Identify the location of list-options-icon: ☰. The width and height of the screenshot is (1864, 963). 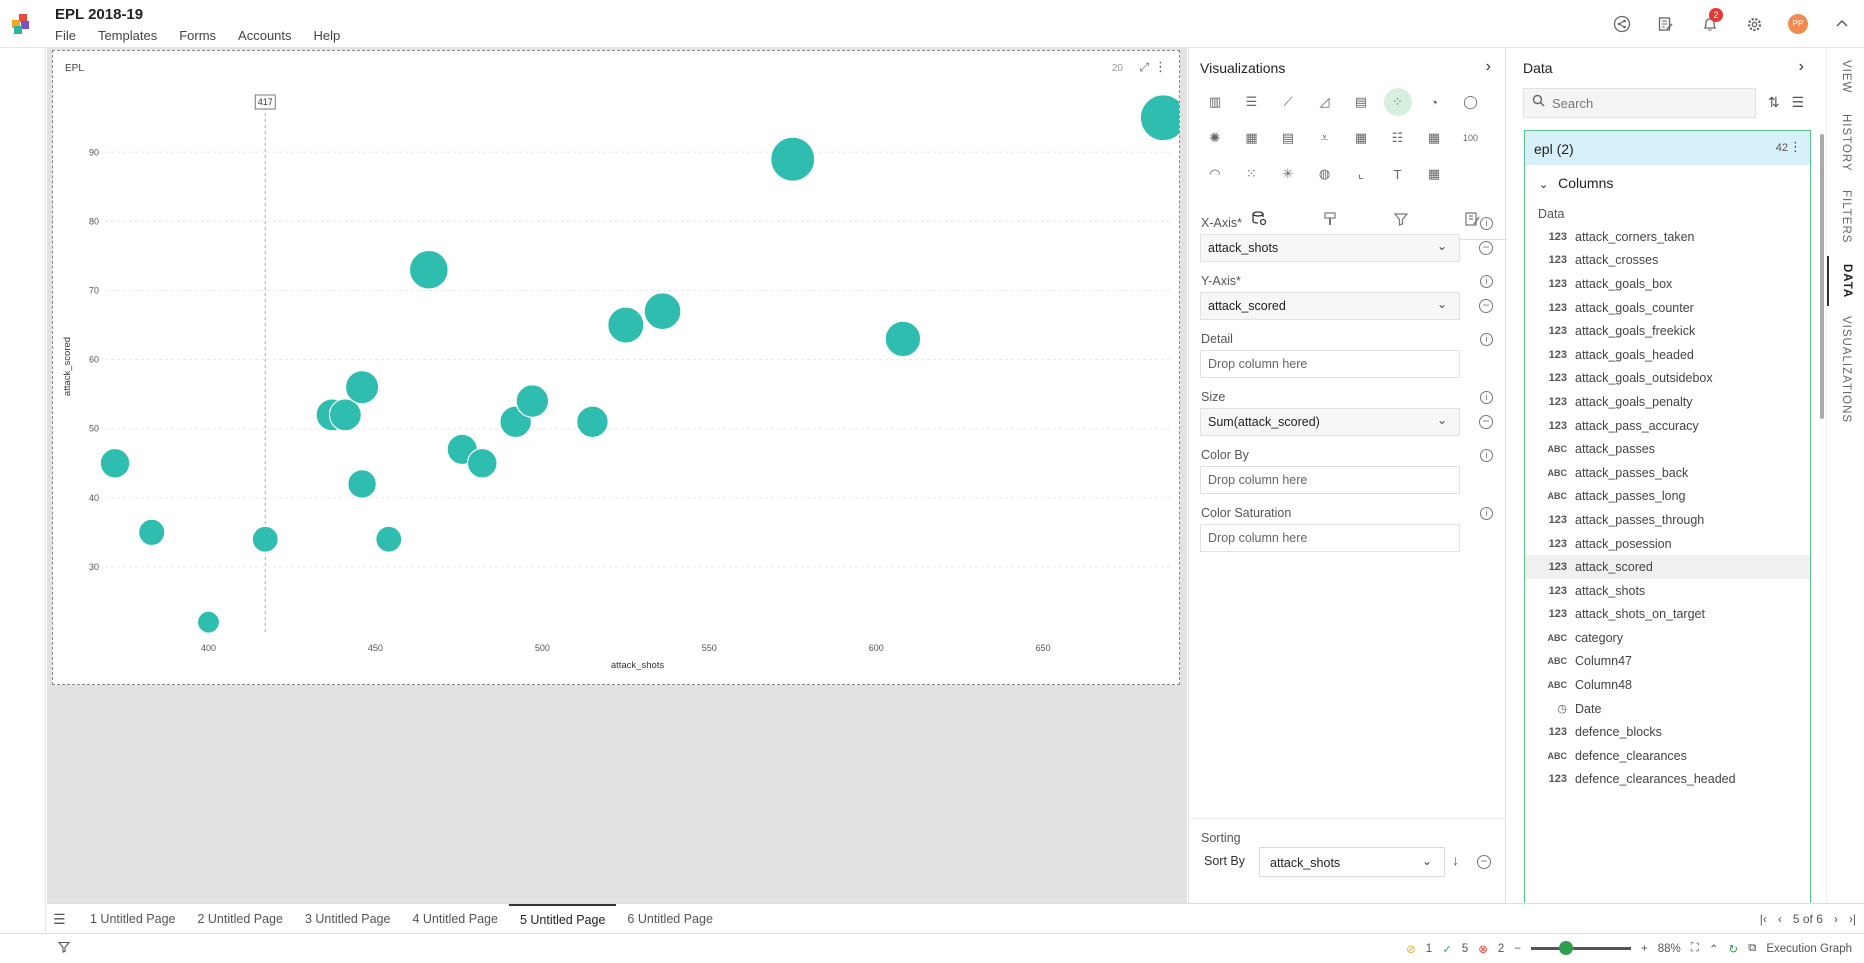
(1797, 102).